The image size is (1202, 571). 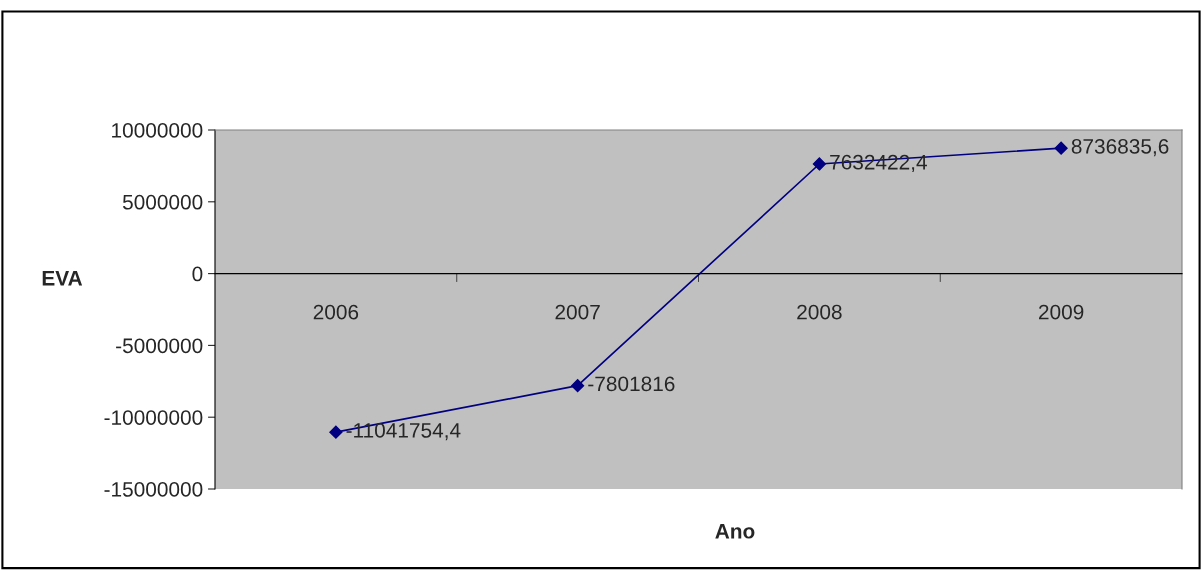 What do you see at coordinates (159, 346) in the screenshot?
I see `y-tick-label: -5000000` at bounding box center [159, 346].